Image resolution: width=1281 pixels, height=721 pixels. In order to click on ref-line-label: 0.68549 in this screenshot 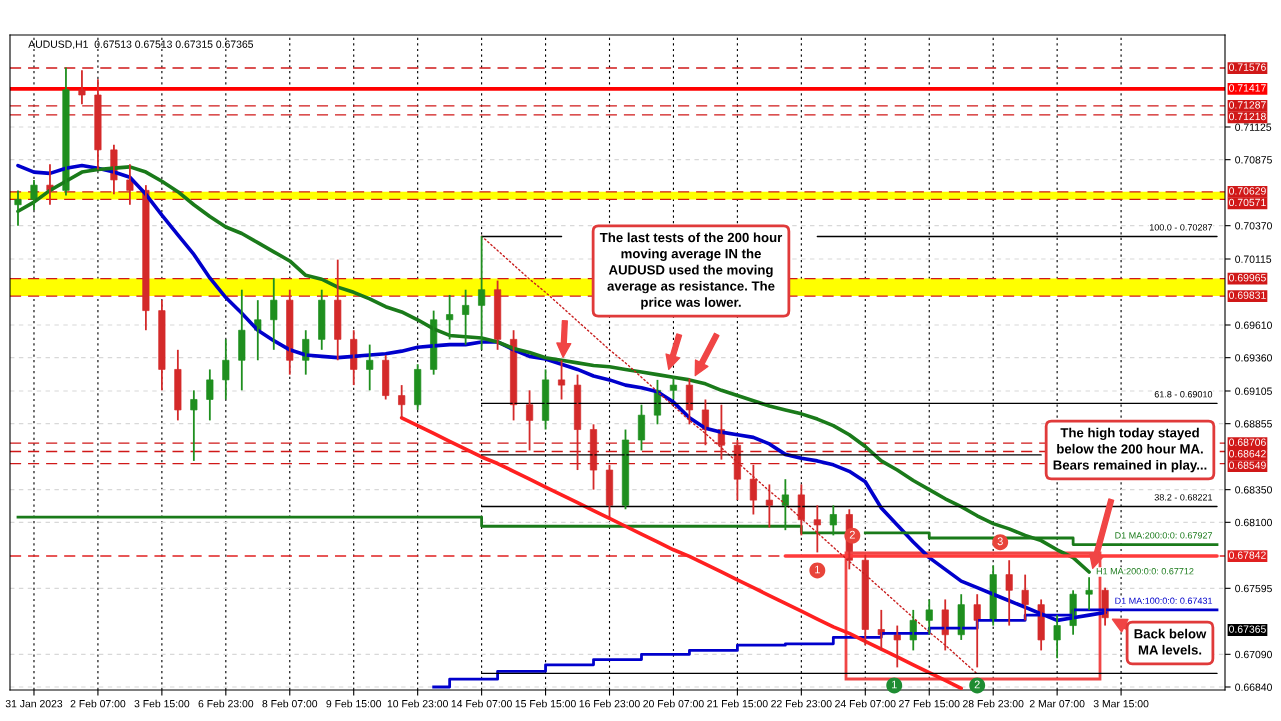, I will do `click(1247, 465)`.